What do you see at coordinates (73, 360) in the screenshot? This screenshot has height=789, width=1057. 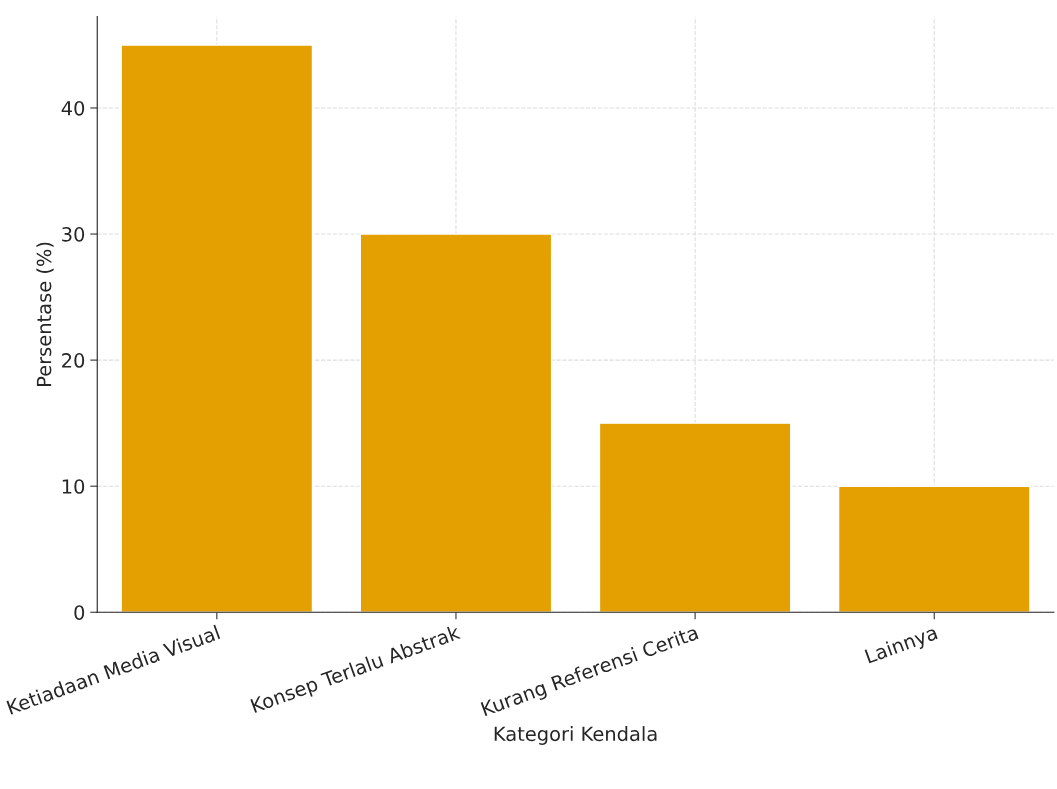 I see `y-tick-label: 20` at bounding box center [73, 360].